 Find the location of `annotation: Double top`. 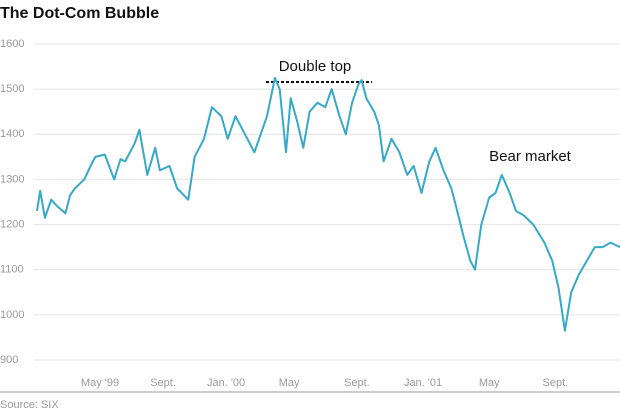

annotation: Double top is located at coordinates (315, 66).